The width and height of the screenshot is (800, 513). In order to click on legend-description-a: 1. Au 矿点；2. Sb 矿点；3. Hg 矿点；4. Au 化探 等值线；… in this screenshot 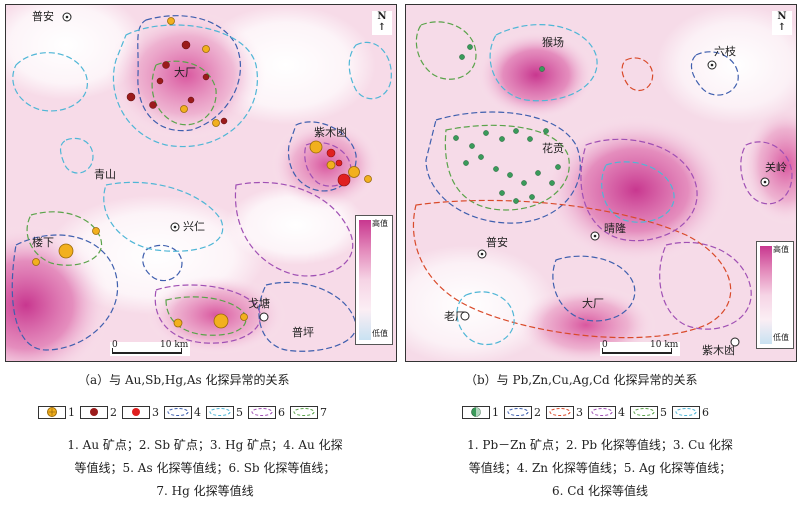, I will do `click(205, 468)`.